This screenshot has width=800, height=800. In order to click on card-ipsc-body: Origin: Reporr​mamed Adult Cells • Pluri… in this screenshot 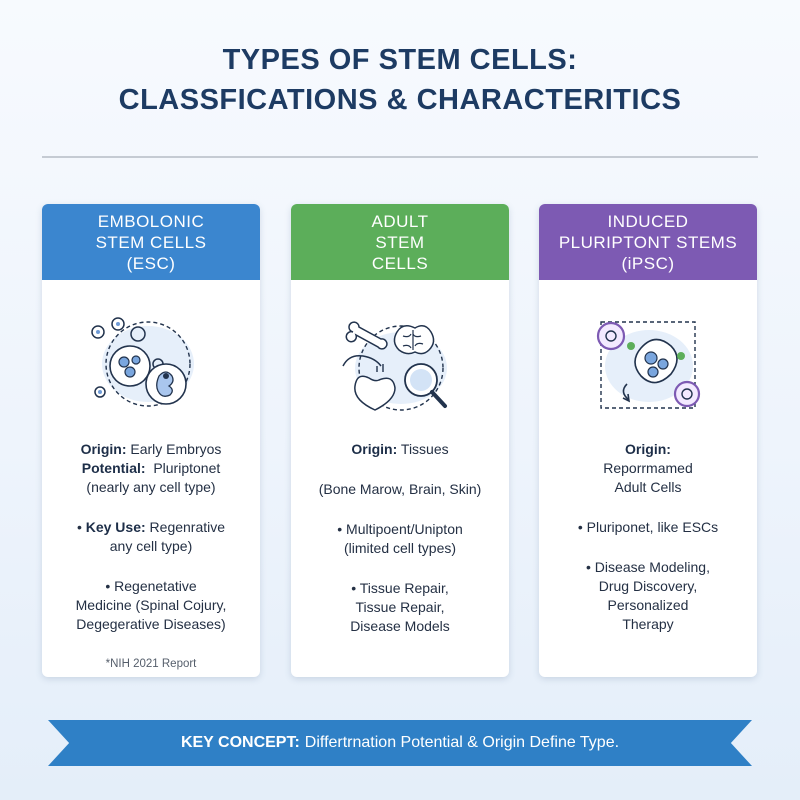, I will do `click(648, 537)`.